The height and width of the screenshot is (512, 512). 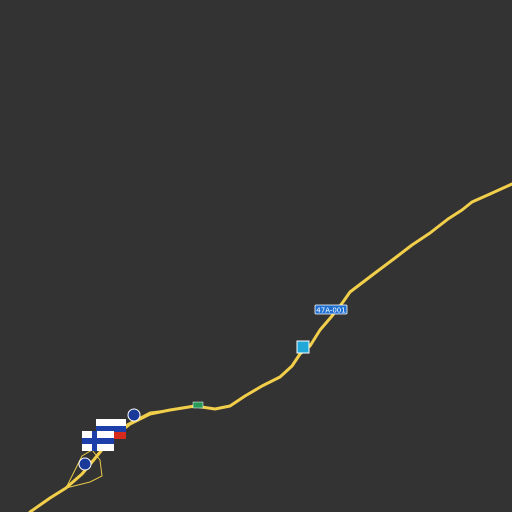 What do you see at coordinates (303, 347) in the screenshot?
I see `poi-icon` at bounding box center [303, 347].